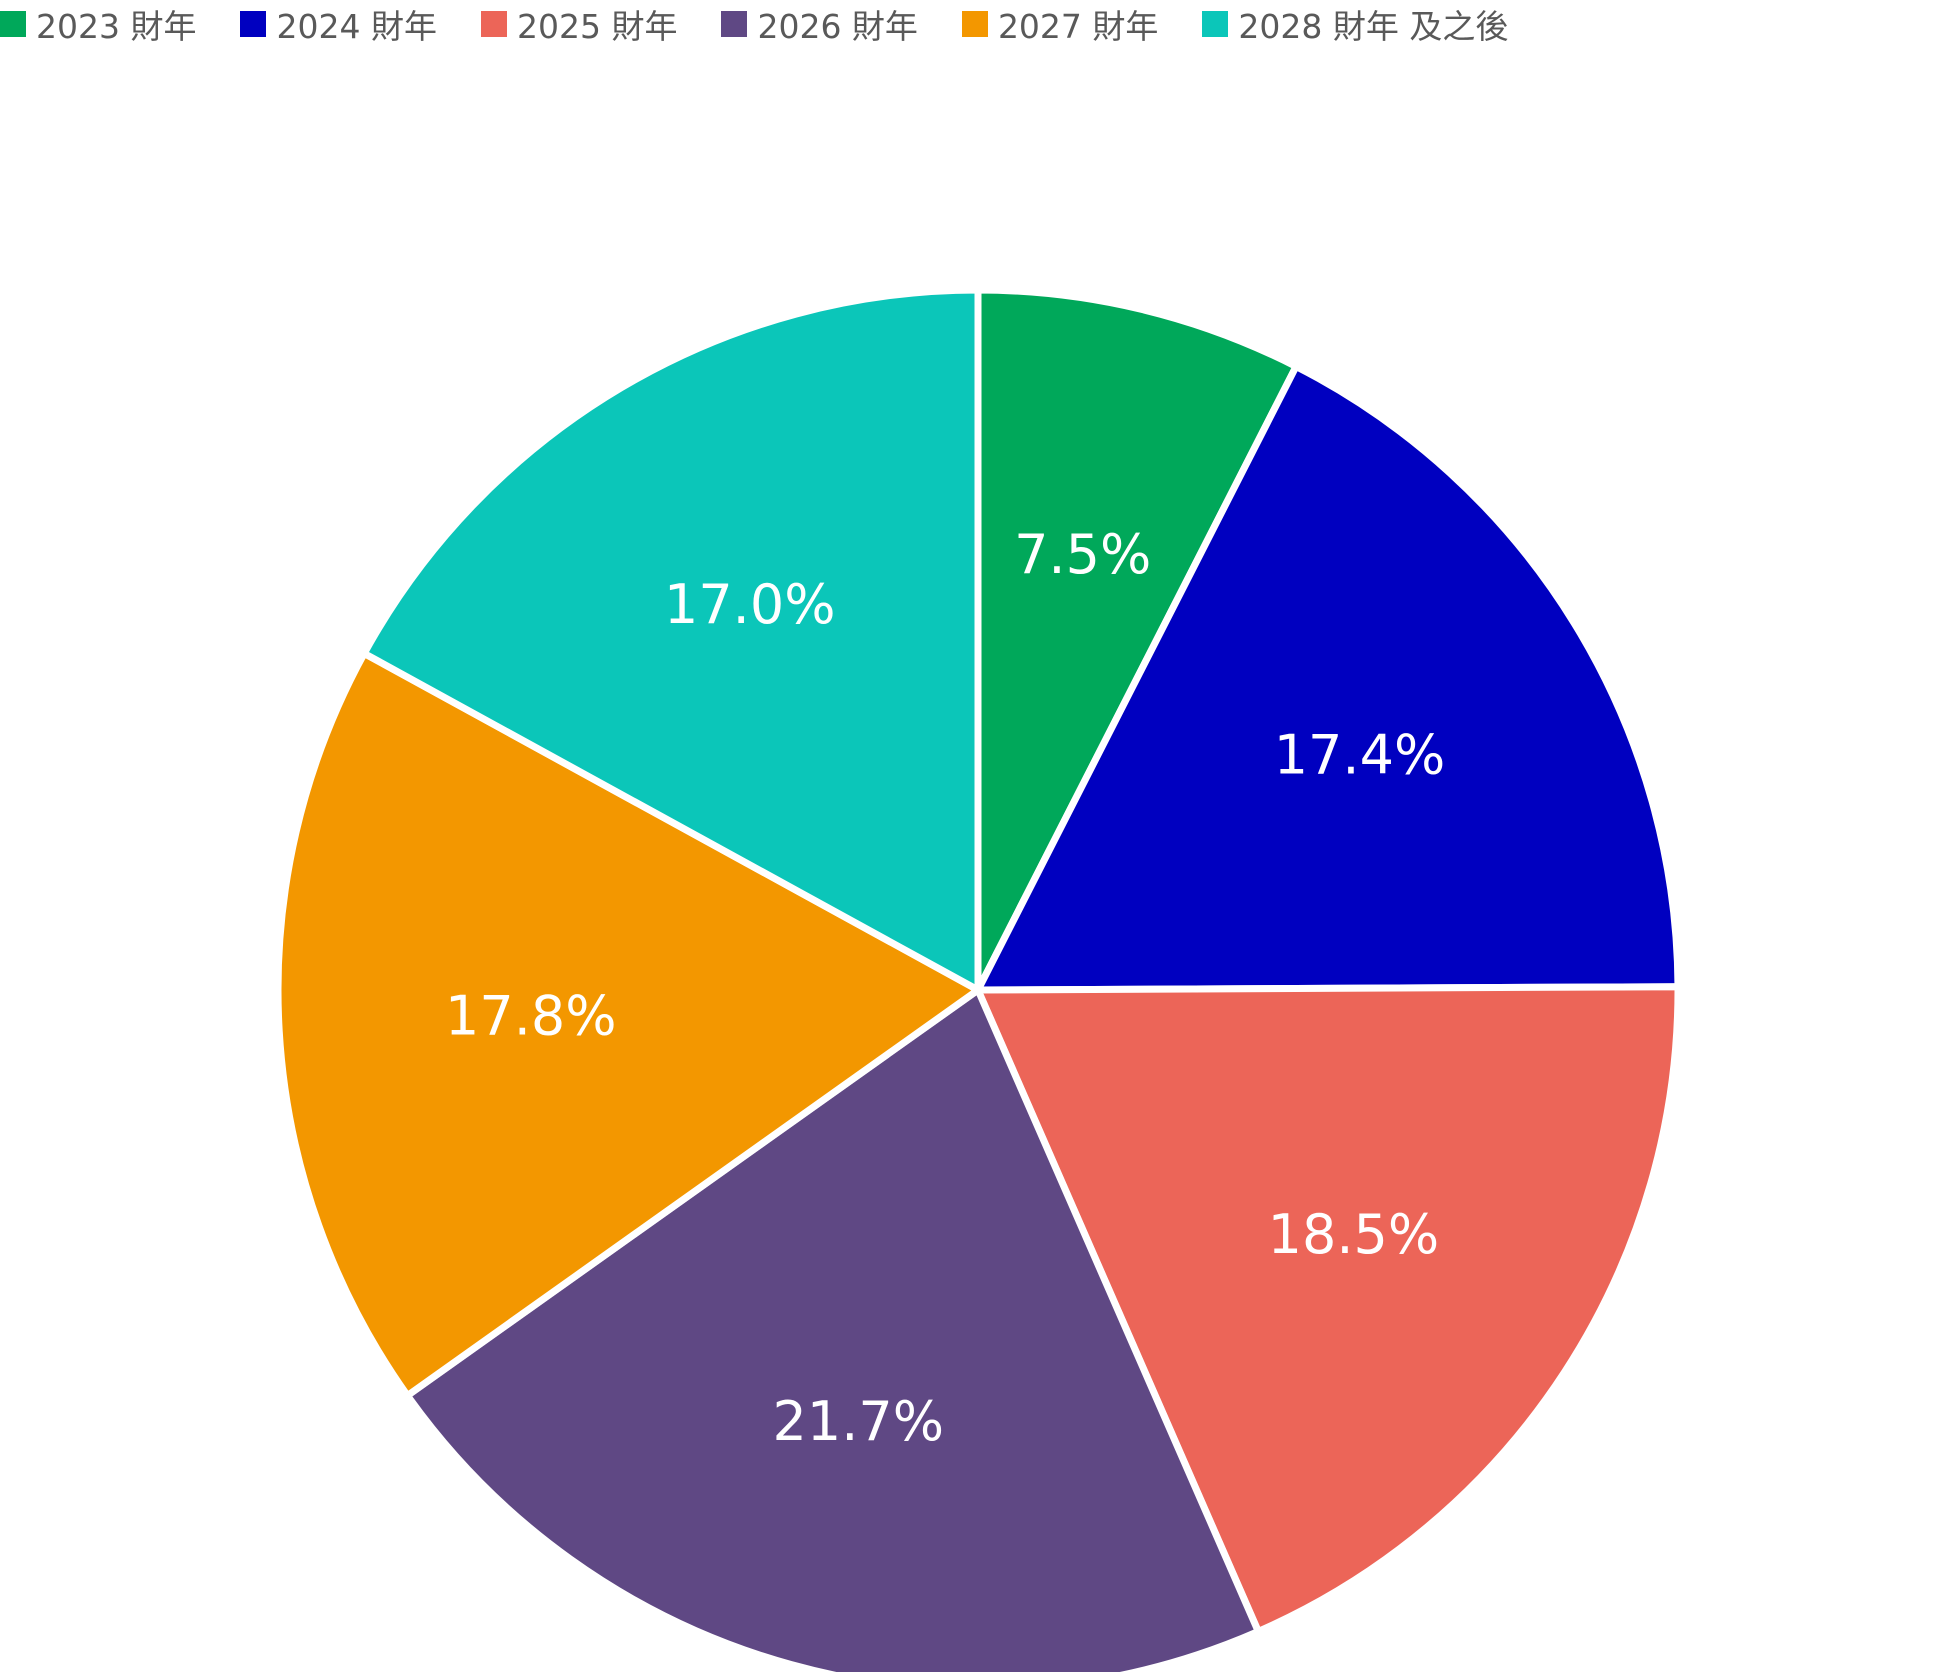 This screenshot has width=1938, height=1672. Describe the element at coordinates (670, 641) in the screenshot. I see `pie-slice-2028` at that location.